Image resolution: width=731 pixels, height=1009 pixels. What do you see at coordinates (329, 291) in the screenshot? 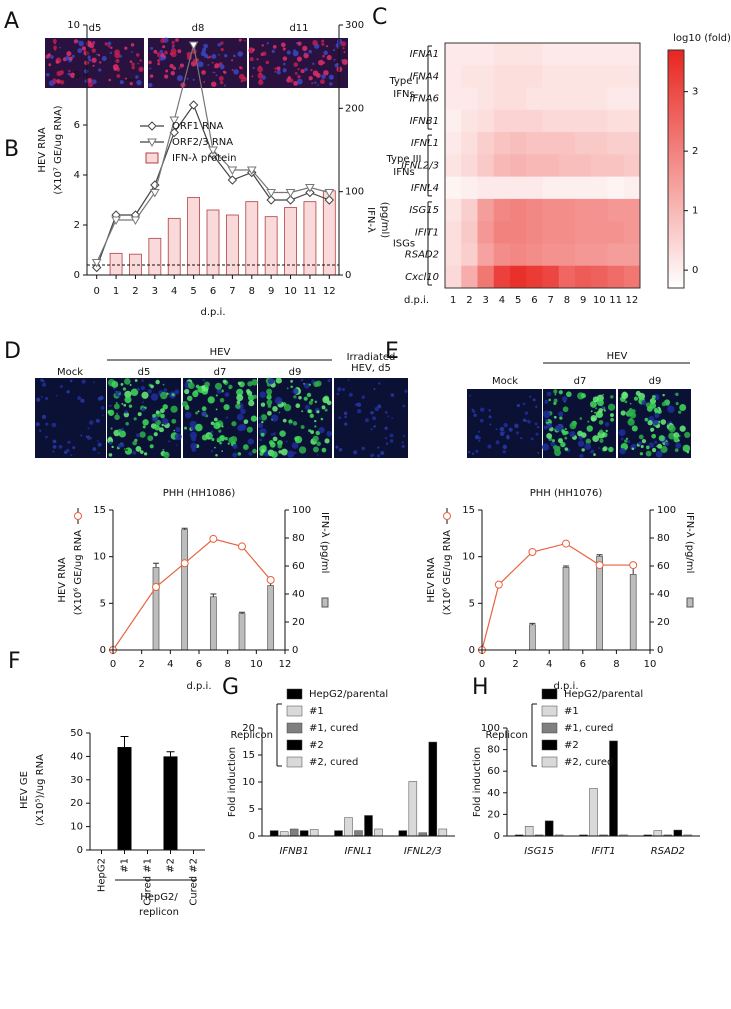
I see `x-tick-label: 12` at bounding box center [329, 291].